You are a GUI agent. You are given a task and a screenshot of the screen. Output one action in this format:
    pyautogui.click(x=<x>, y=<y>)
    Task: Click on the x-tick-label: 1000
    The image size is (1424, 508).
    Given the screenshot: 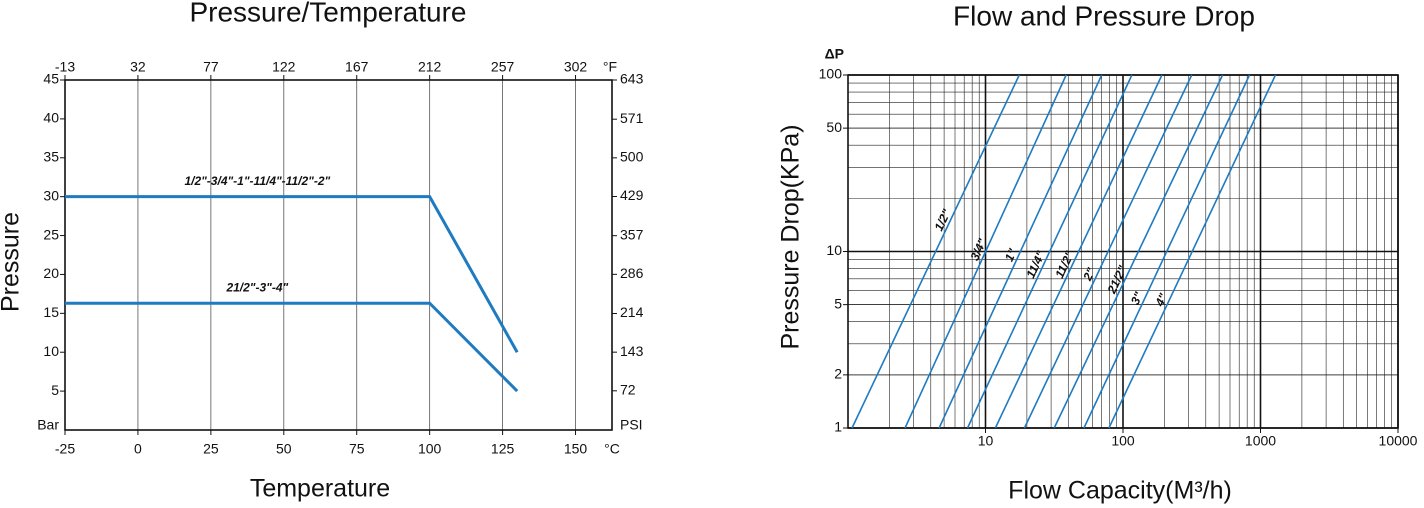 What is the action you would take?
    pyautogui.click(x=1260, y=441)
    